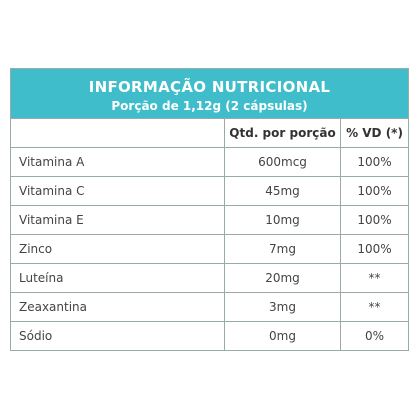 The width and height of the screenshot is (420, 420). What do you see at coordinates (282, 220) in the screenshot?
I see `amount: 10mg` at bounding box center [282, 220].